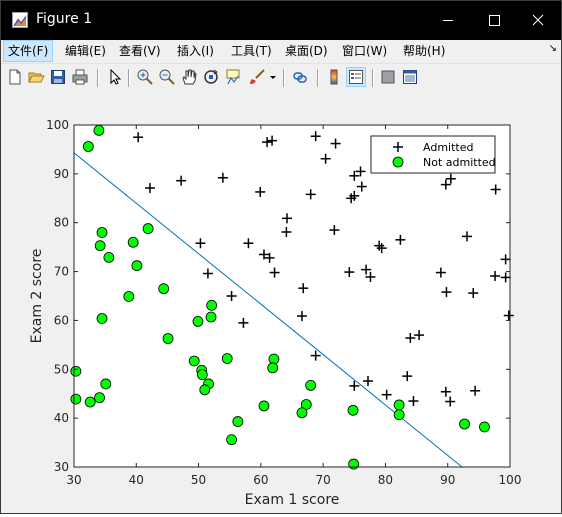  What do you see at coordinates (292, 500) in the screenshot?
I see `x-axis-label: Exam 1 score` at bounding box center [292, 500].